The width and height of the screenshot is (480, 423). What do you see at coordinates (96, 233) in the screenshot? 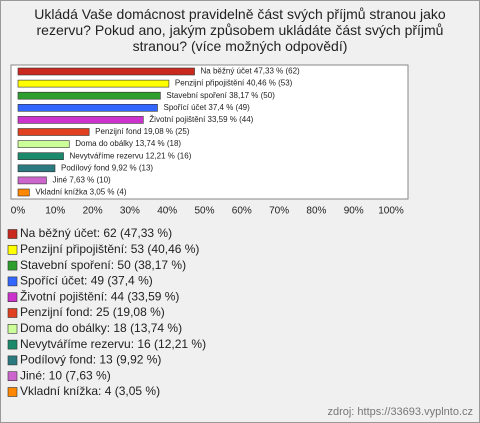
I see `legend-label: Na běžný účet: 62 (47,33 %)` at bounding box center [96, 233].